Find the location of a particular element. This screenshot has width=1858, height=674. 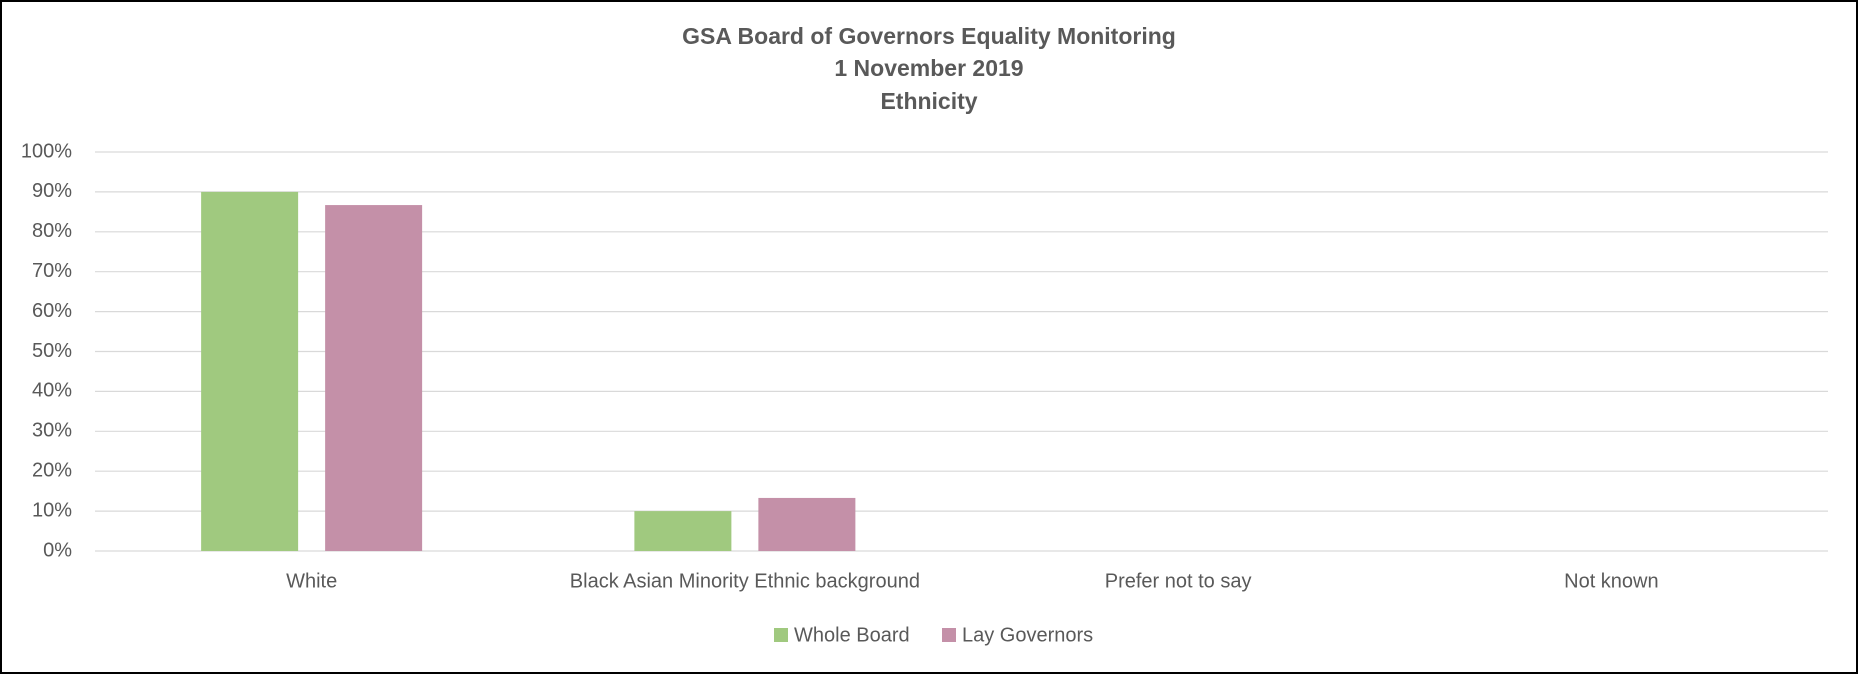

y-tick-label: 80% is located at coordinates (52, 231).